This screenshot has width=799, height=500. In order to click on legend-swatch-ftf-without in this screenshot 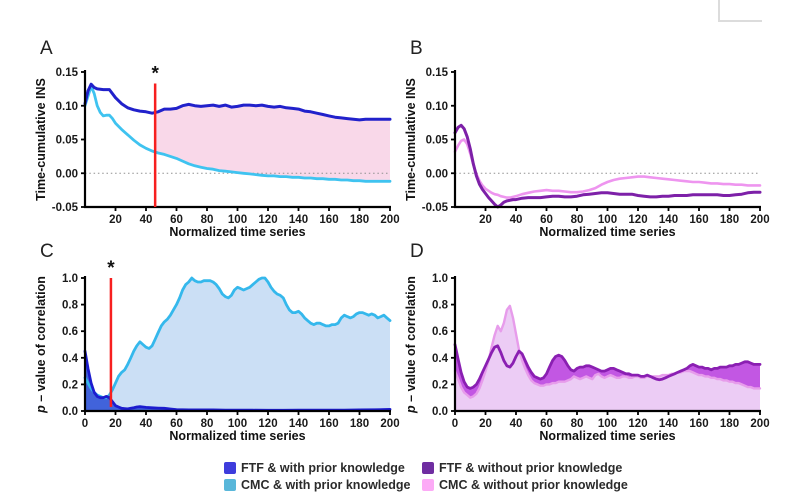, I will do `click(428, 467)`.